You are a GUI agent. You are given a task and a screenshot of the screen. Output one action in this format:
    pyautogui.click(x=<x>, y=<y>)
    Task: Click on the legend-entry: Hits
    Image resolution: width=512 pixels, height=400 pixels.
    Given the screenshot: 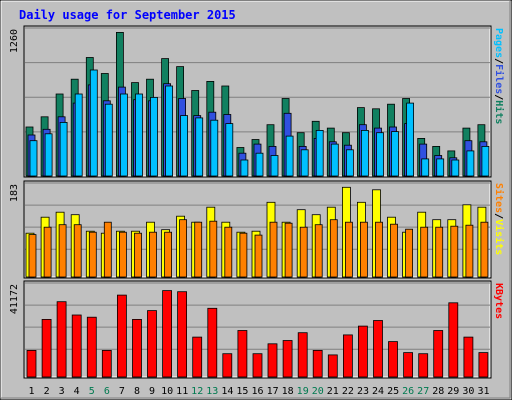 What is the action you would take?
    pyautogui.click(x=499, y=112)
    